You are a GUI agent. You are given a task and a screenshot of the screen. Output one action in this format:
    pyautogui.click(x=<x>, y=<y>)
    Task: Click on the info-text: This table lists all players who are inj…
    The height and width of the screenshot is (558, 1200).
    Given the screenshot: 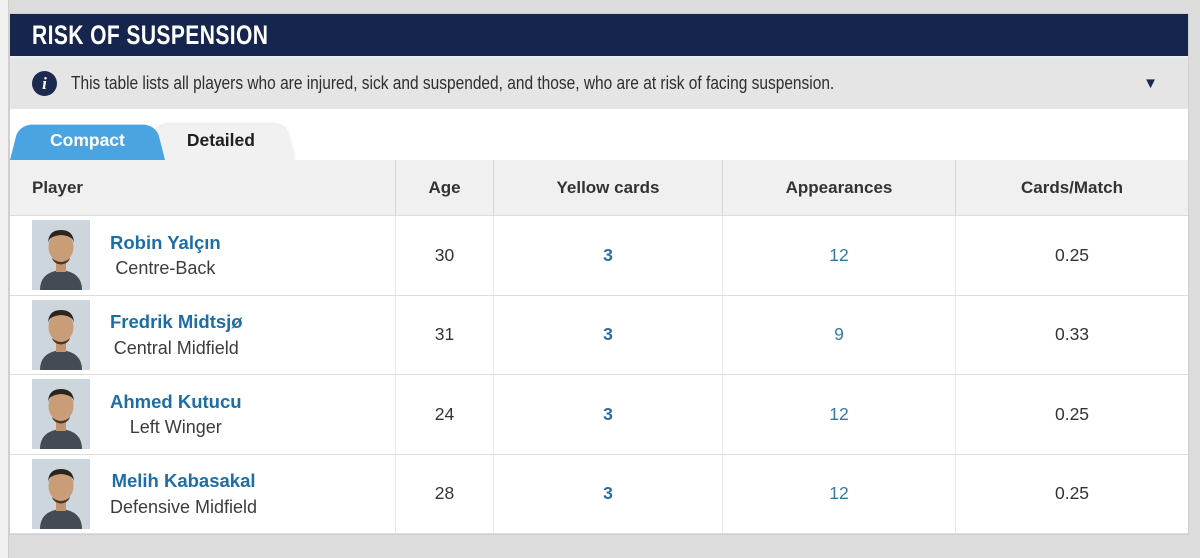 What is the action you would take?
    pyautogui.click(x=453, y=83)
    